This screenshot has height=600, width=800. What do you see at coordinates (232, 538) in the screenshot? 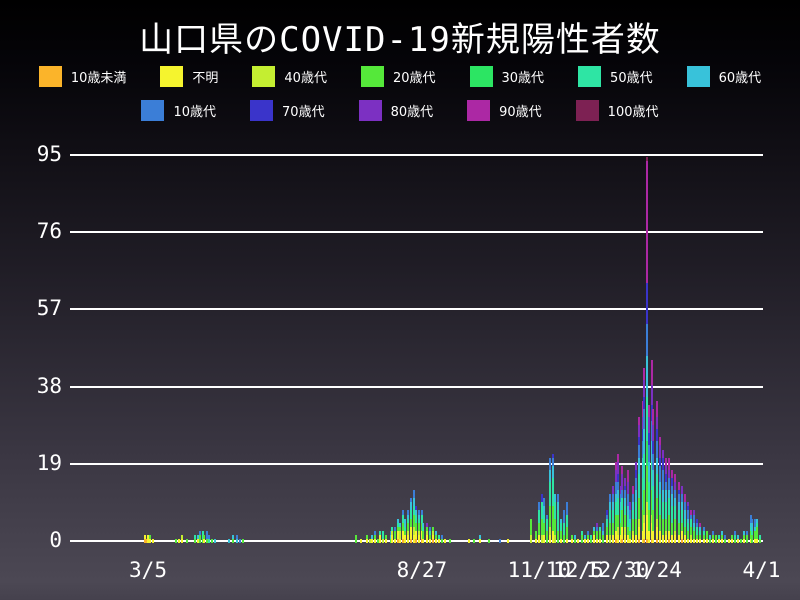
I see `stacked-bar-day54` at bounding box center [232, 538].